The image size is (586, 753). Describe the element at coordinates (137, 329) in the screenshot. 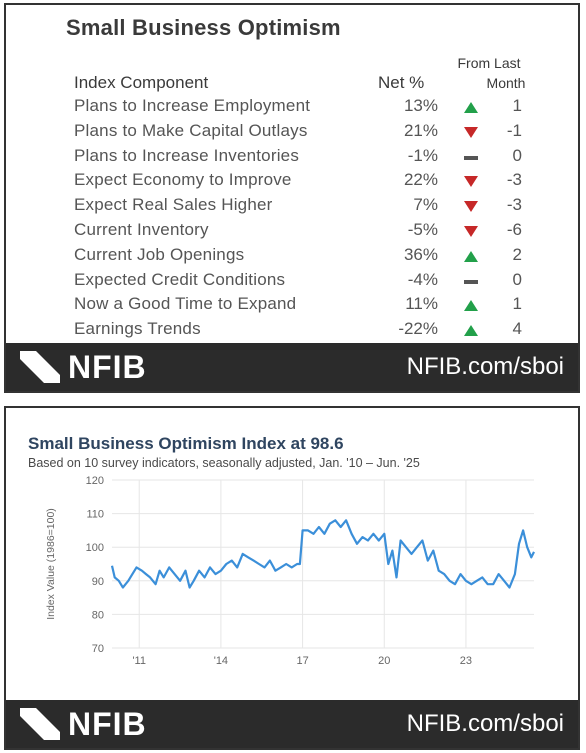

I see `component-label: Earnings Trends` at that location.